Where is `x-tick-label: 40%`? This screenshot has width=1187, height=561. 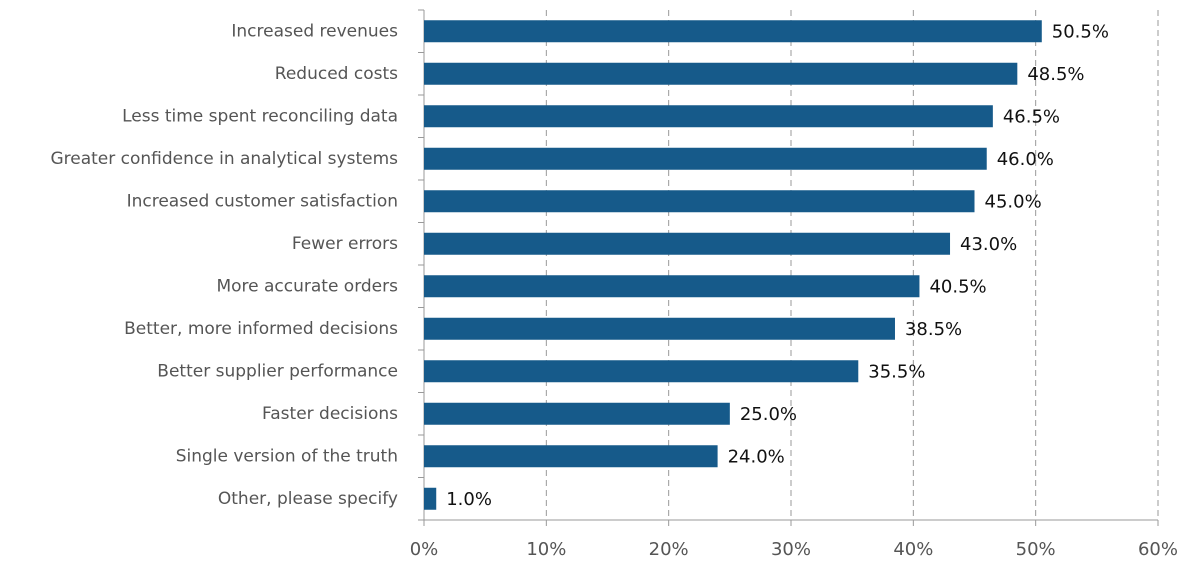
x-tick-label: 40% is located at coordinates (913, 549).